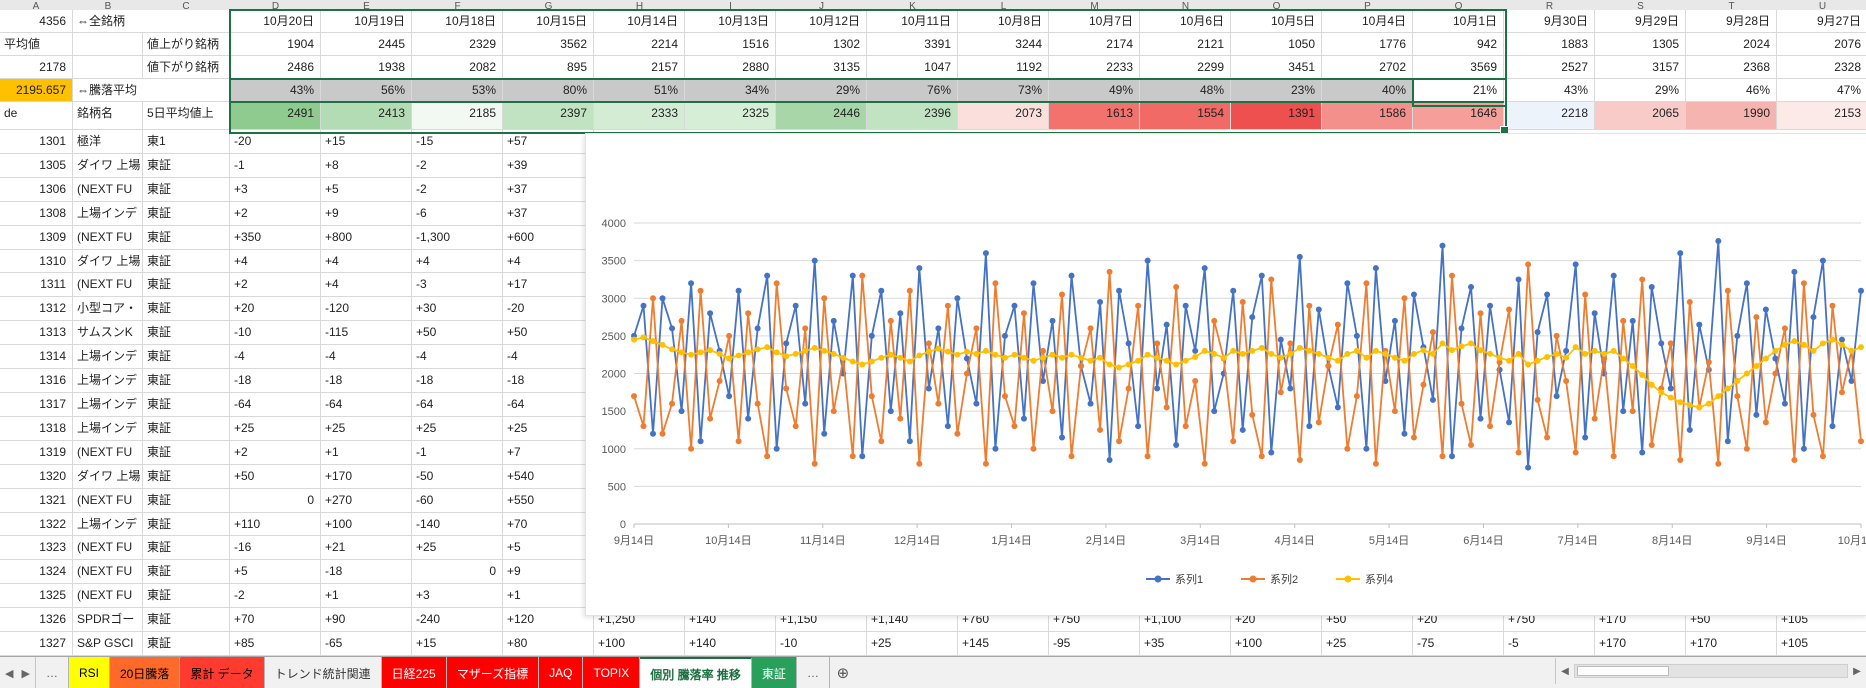 The image size is (1866, 688). What do you see at coordinates (36, 644) in the screenshot?
I see `cell-code-1327: 1327` at bounding box center [36, 644].